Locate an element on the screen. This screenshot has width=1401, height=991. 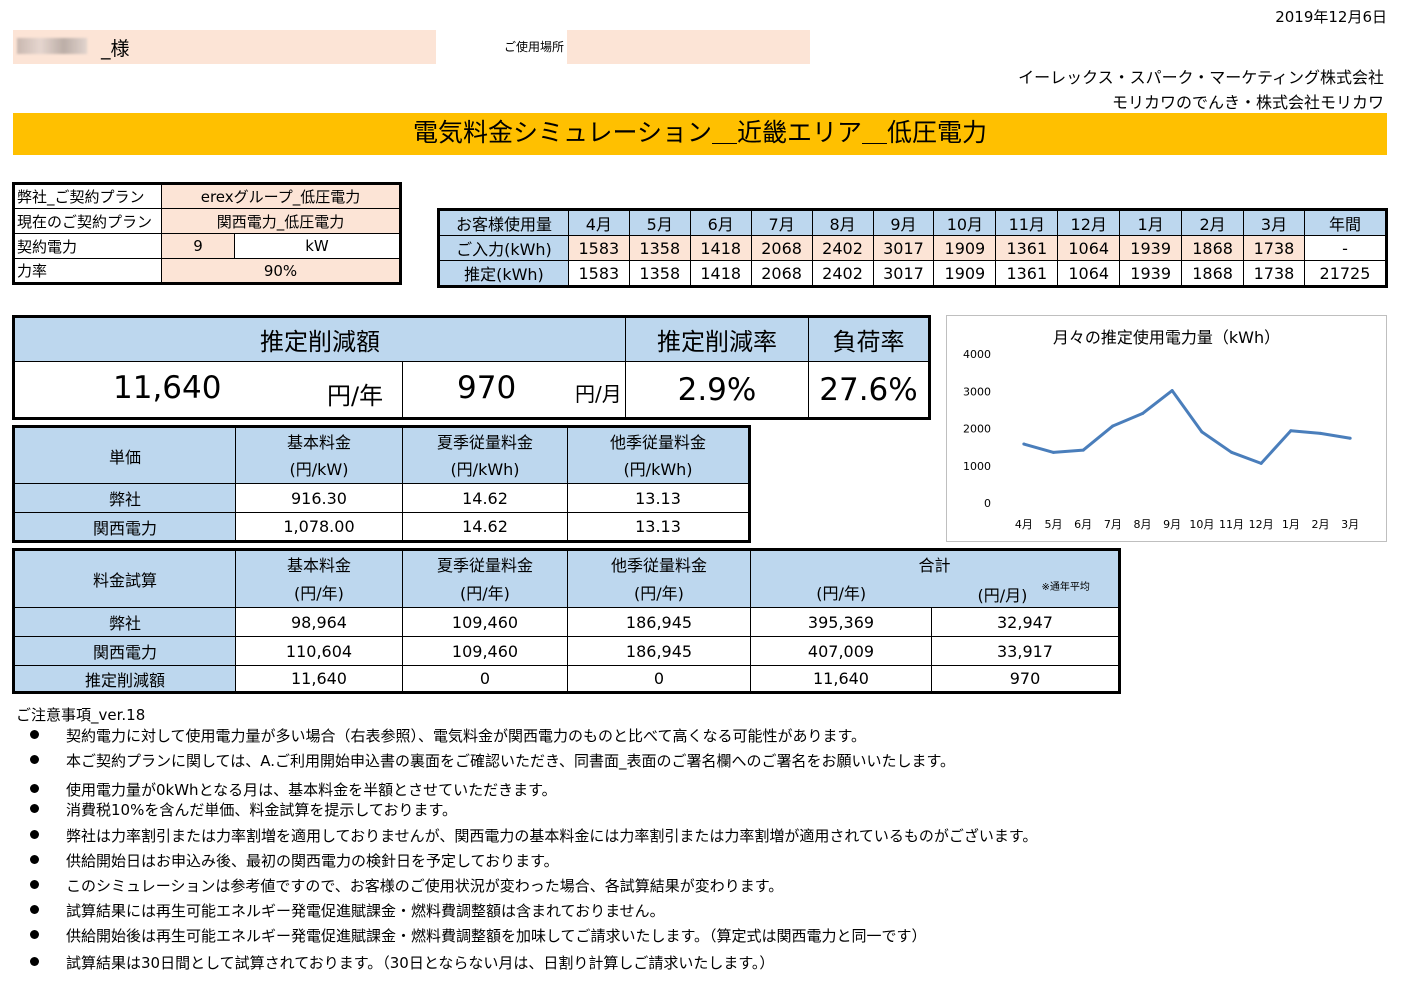
x-tick-label: 9月 is located at coordinates (1172, 524).